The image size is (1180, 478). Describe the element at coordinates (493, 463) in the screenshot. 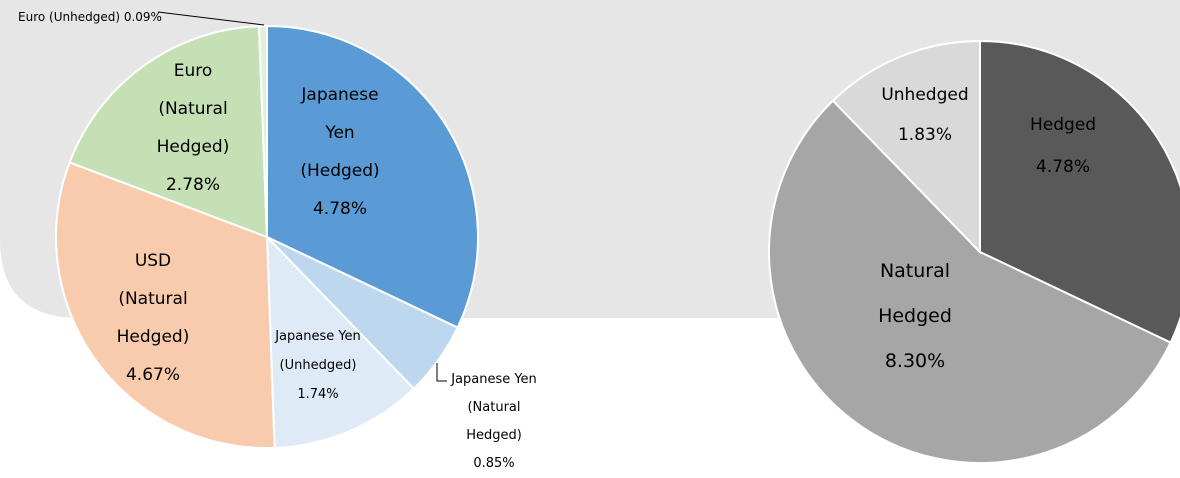

I see `data-label-line: 0.85%` at that location.